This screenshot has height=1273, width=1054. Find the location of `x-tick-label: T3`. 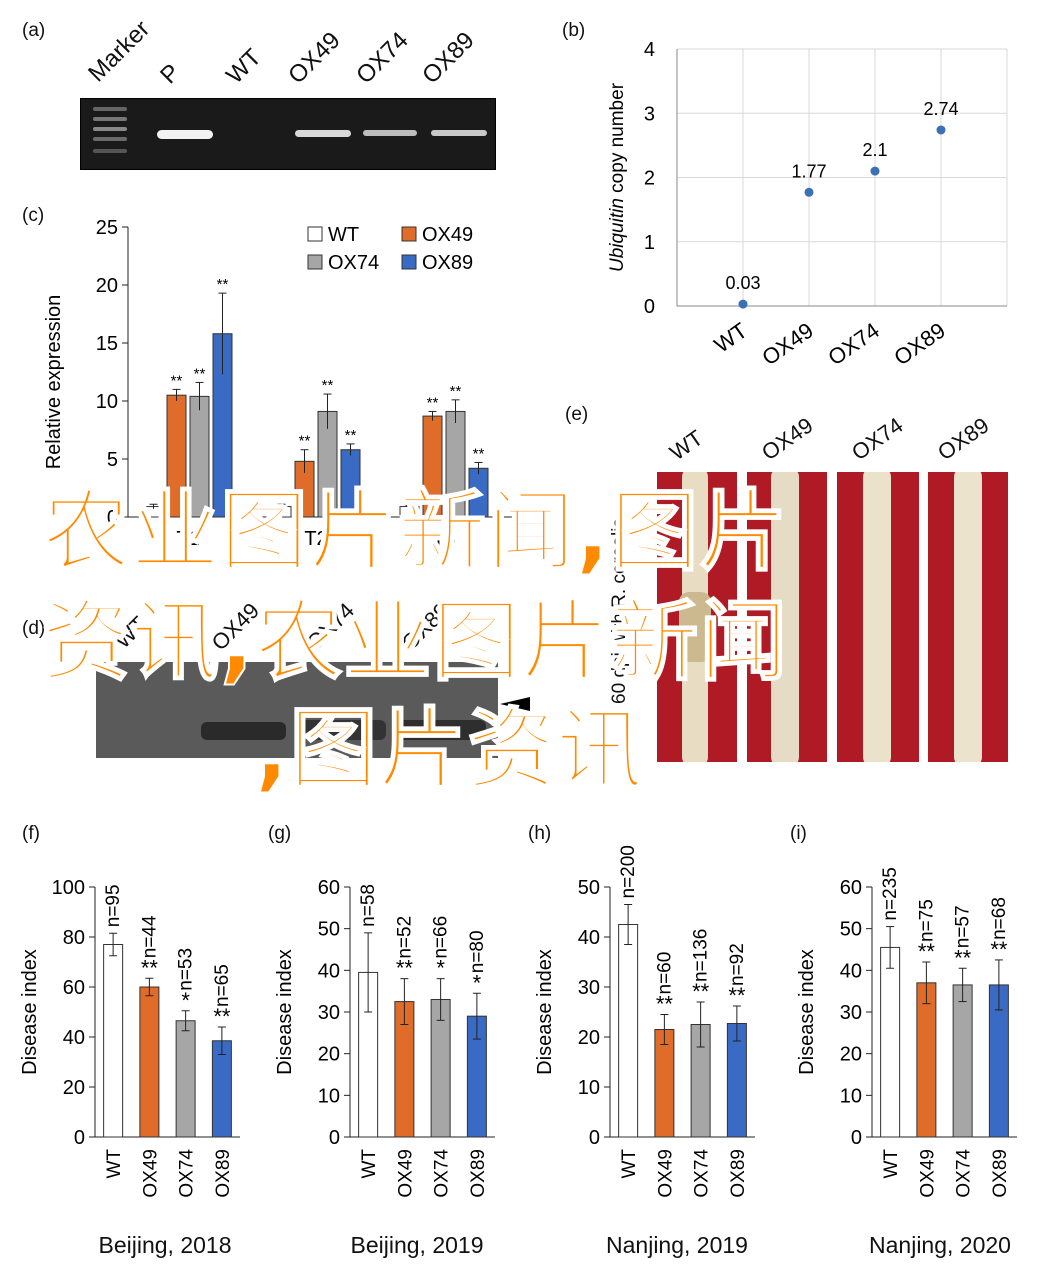

x-tick-label: T3 is located at coordinates (443, 539).